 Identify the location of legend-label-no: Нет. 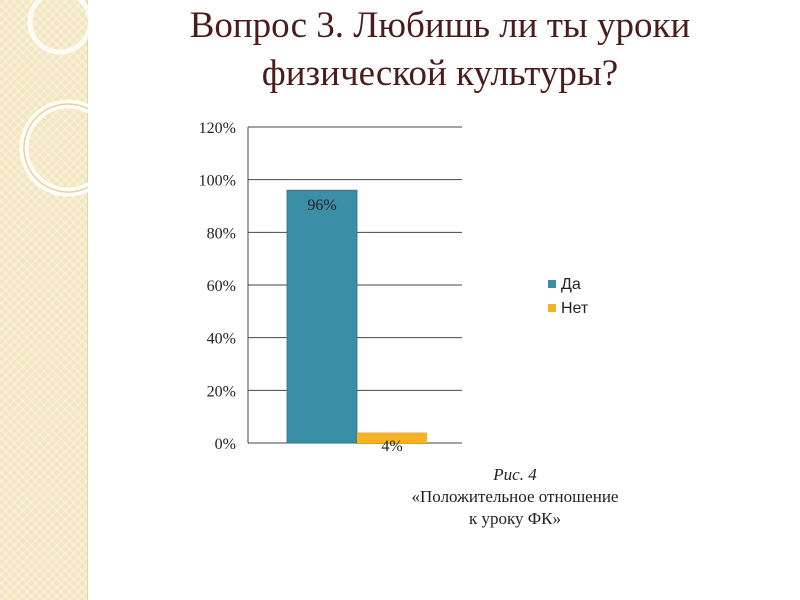
(575, 308).